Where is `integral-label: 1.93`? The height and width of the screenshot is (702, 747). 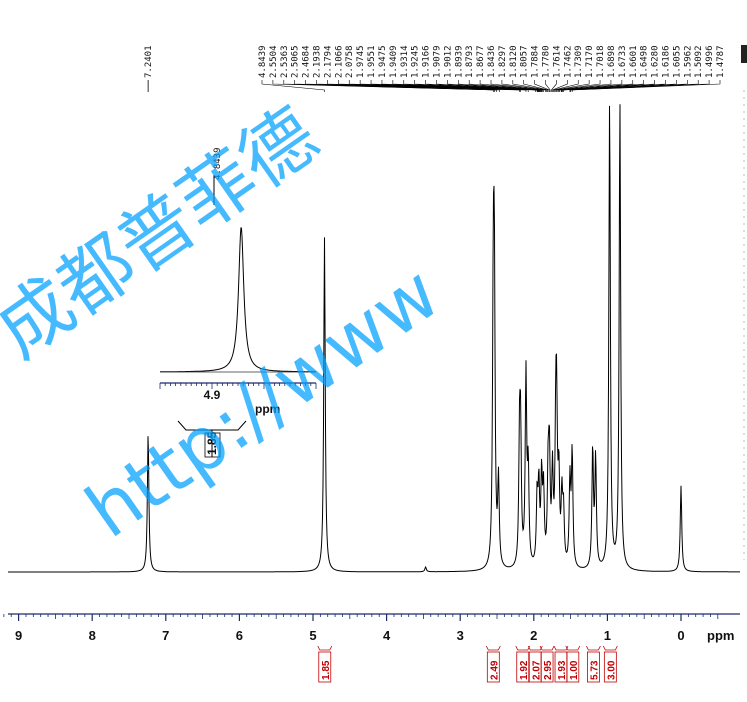 integral-label: 1.93 is located at coordinates (562, 670).